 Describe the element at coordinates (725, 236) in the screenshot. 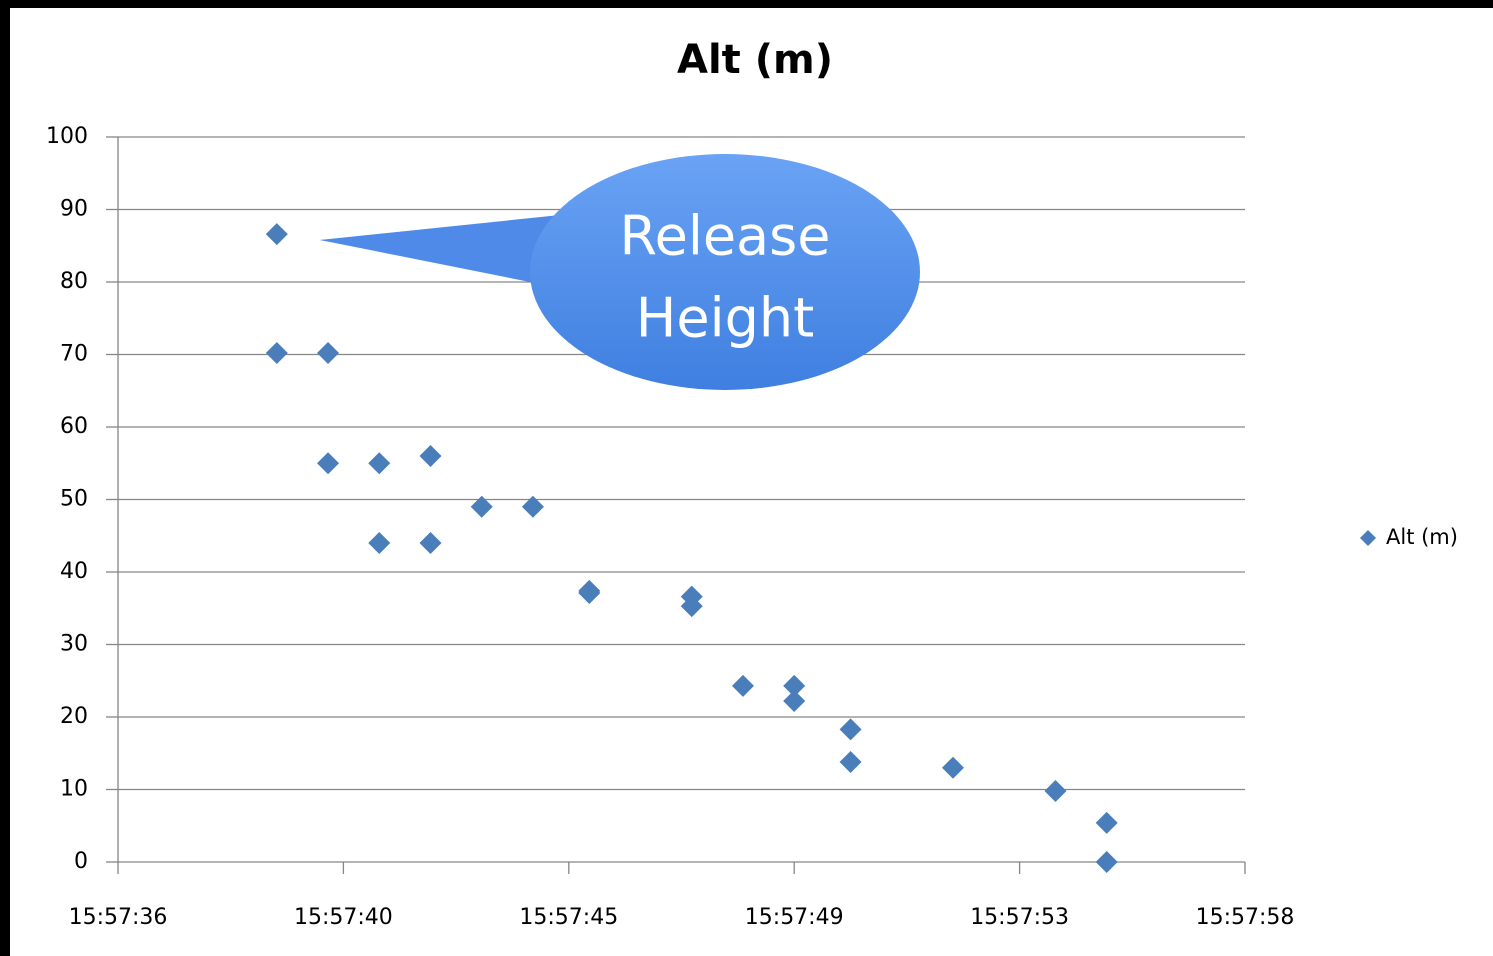

I see `annotation-line: Release` at that location.